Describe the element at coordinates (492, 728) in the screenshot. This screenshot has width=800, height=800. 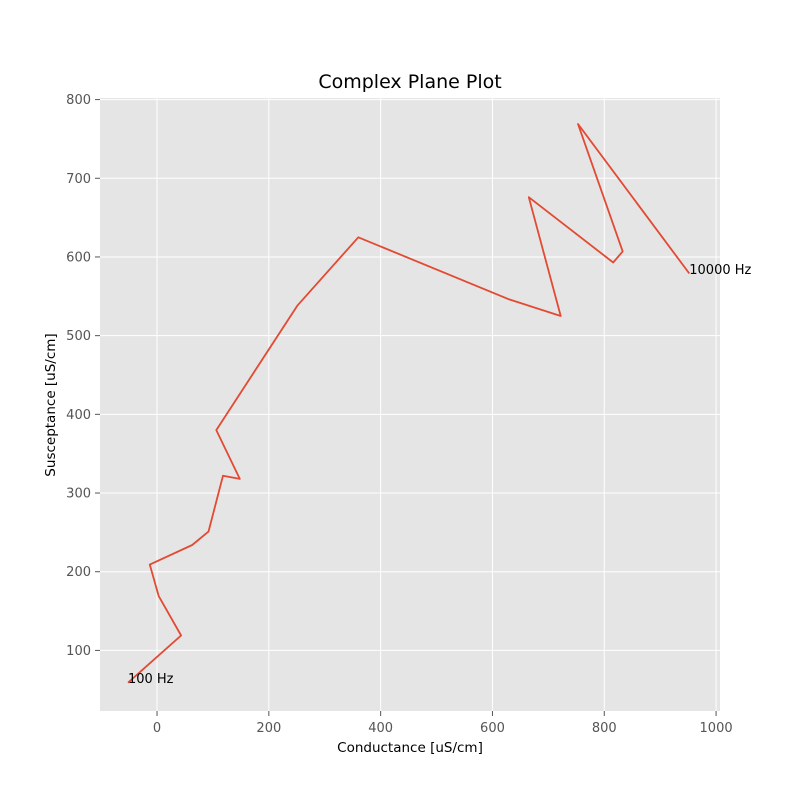
I see `x-tick-label: 600` at that location.